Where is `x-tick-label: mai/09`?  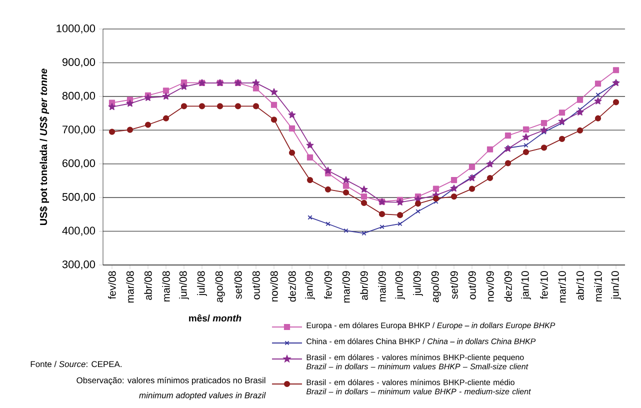
x-tick-label: mai/09 is located at coordinates (382, 286).